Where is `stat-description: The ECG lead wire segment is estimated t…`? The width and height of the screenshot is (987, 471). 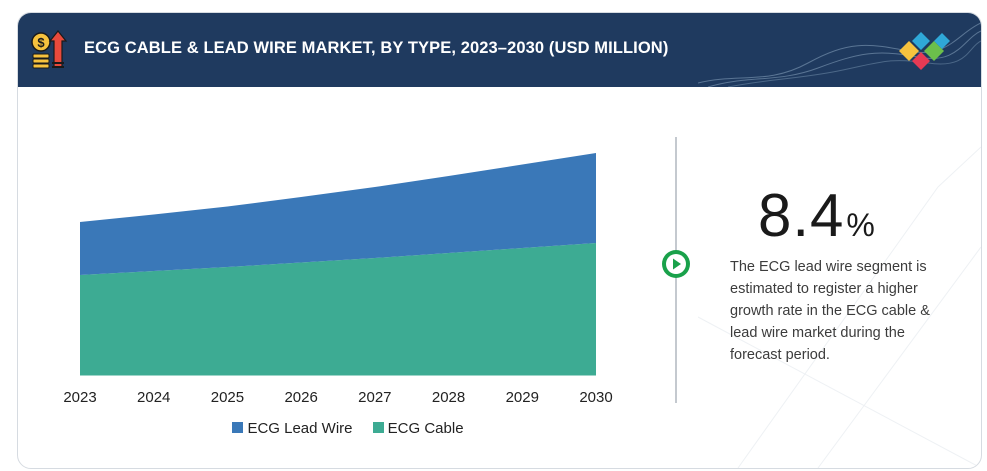 stat-description: The ECG lead wire segment is estimated t… is located at coordinates (830, 311).